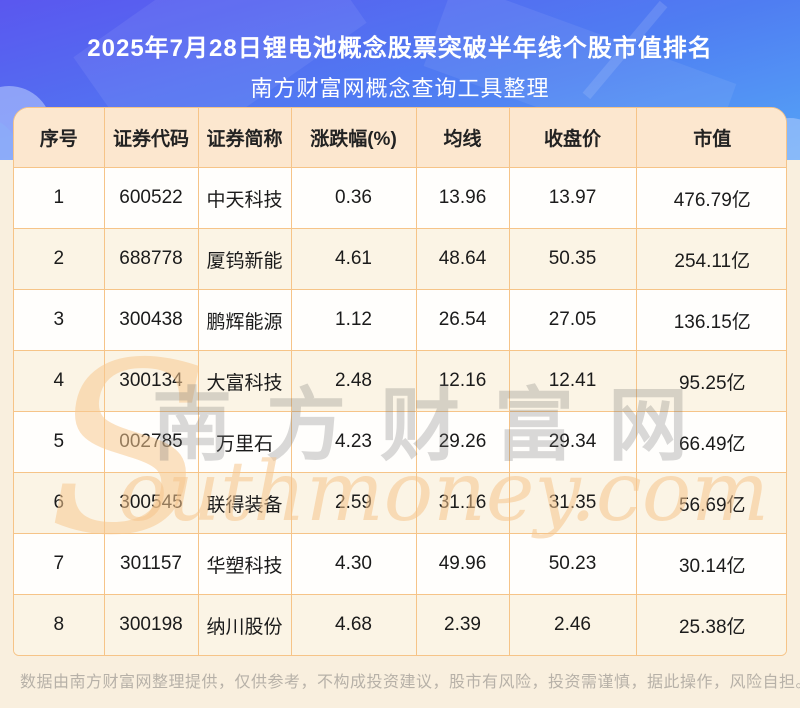 This screenshot has height=708, width=800. I want to click on cell-change-pct: 2.59, so click(353, 503).